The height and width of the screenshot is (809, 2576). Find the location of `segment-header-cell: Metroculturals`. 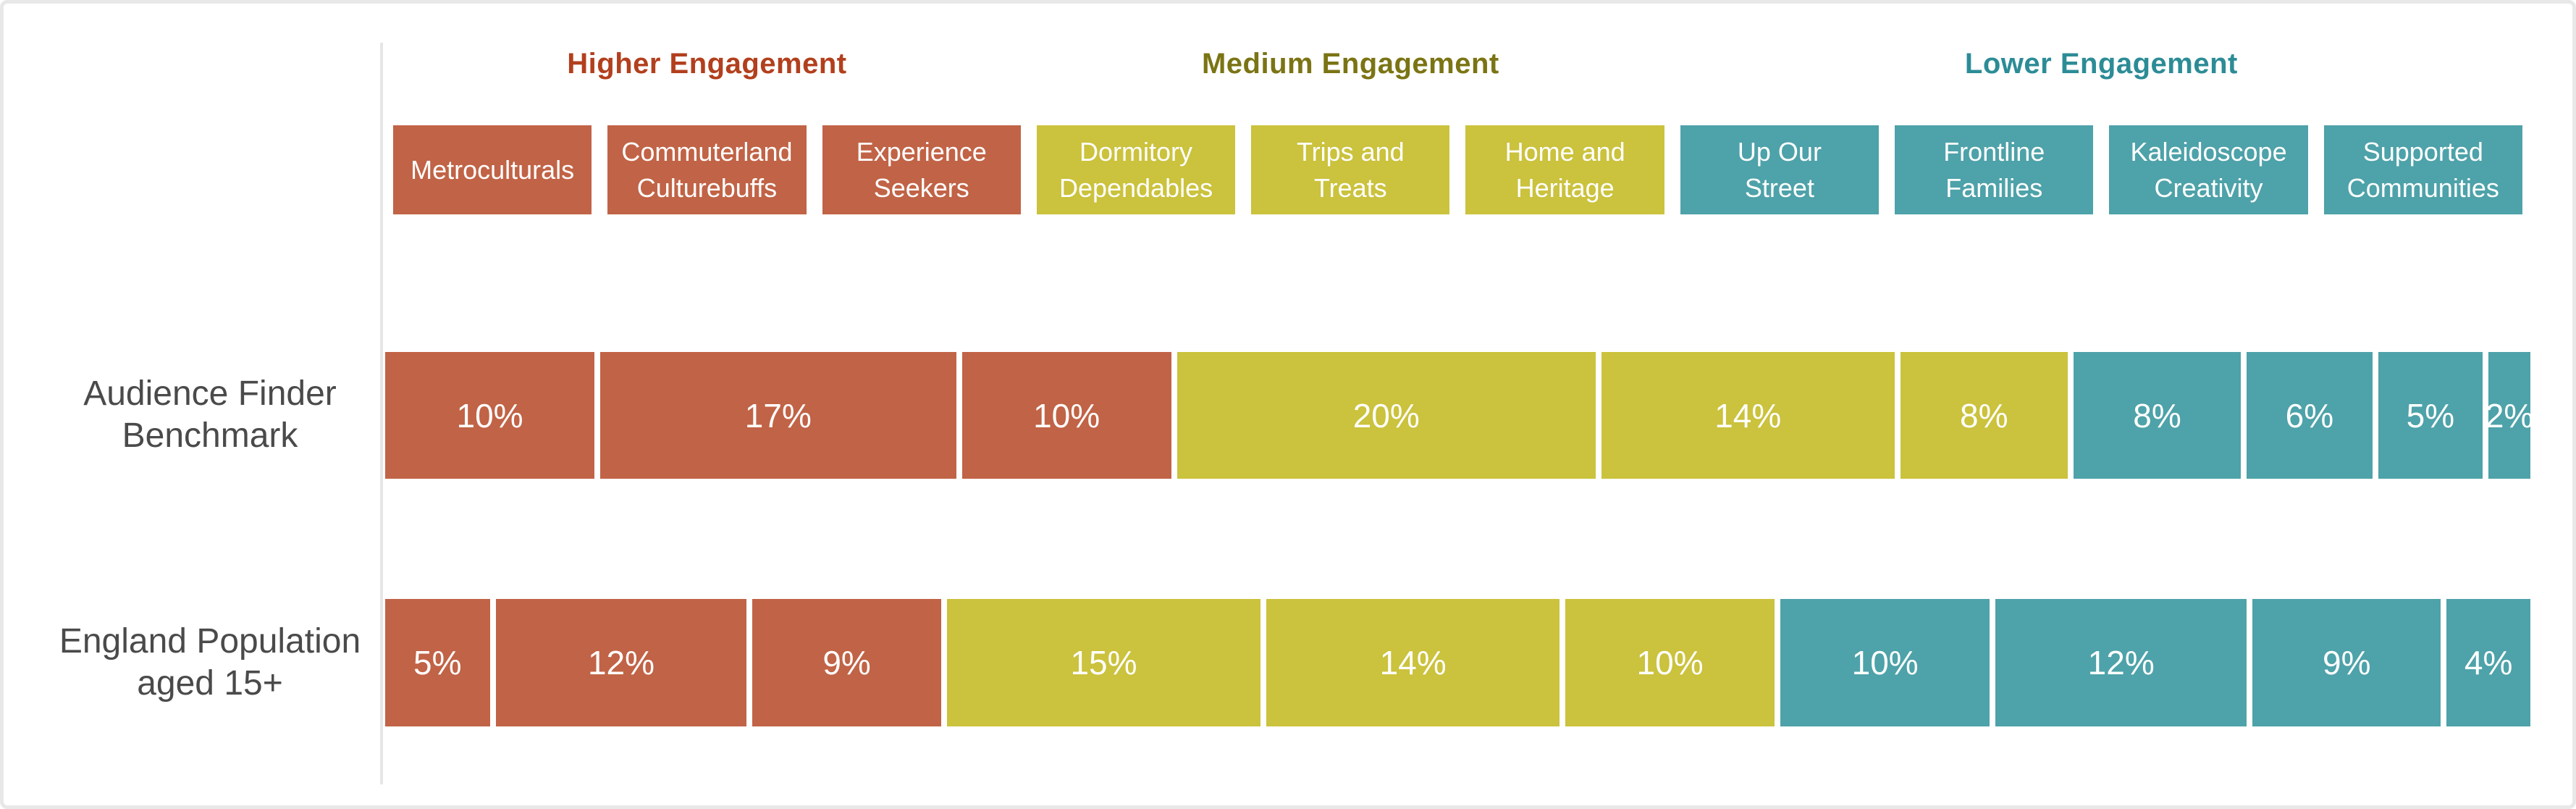

segment-header-cell: Metroculturals is located at coordinates (492, 169).